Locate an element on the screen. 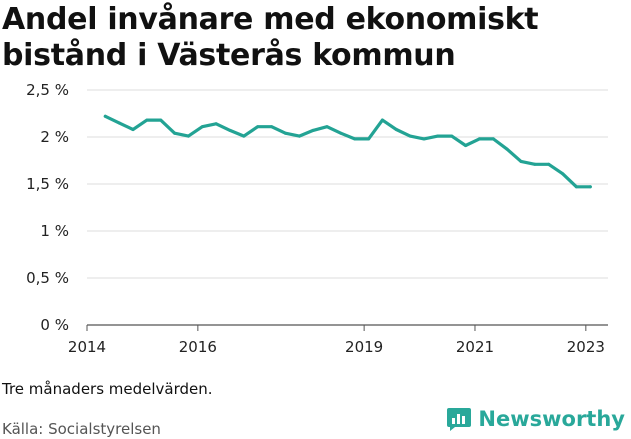 The width and height of the screenshot is (631, 439). y-tick-label: 2 % is located at coordinates (54, 137).